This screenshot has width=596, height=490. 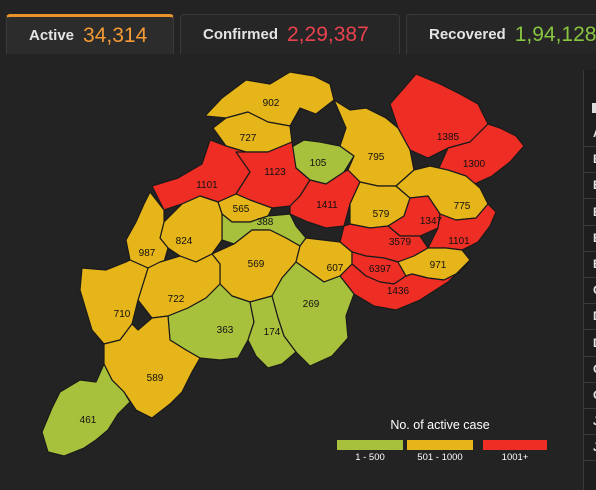 I want to click on tab-recovered-label: Recovered, so click(x=467, y=34).